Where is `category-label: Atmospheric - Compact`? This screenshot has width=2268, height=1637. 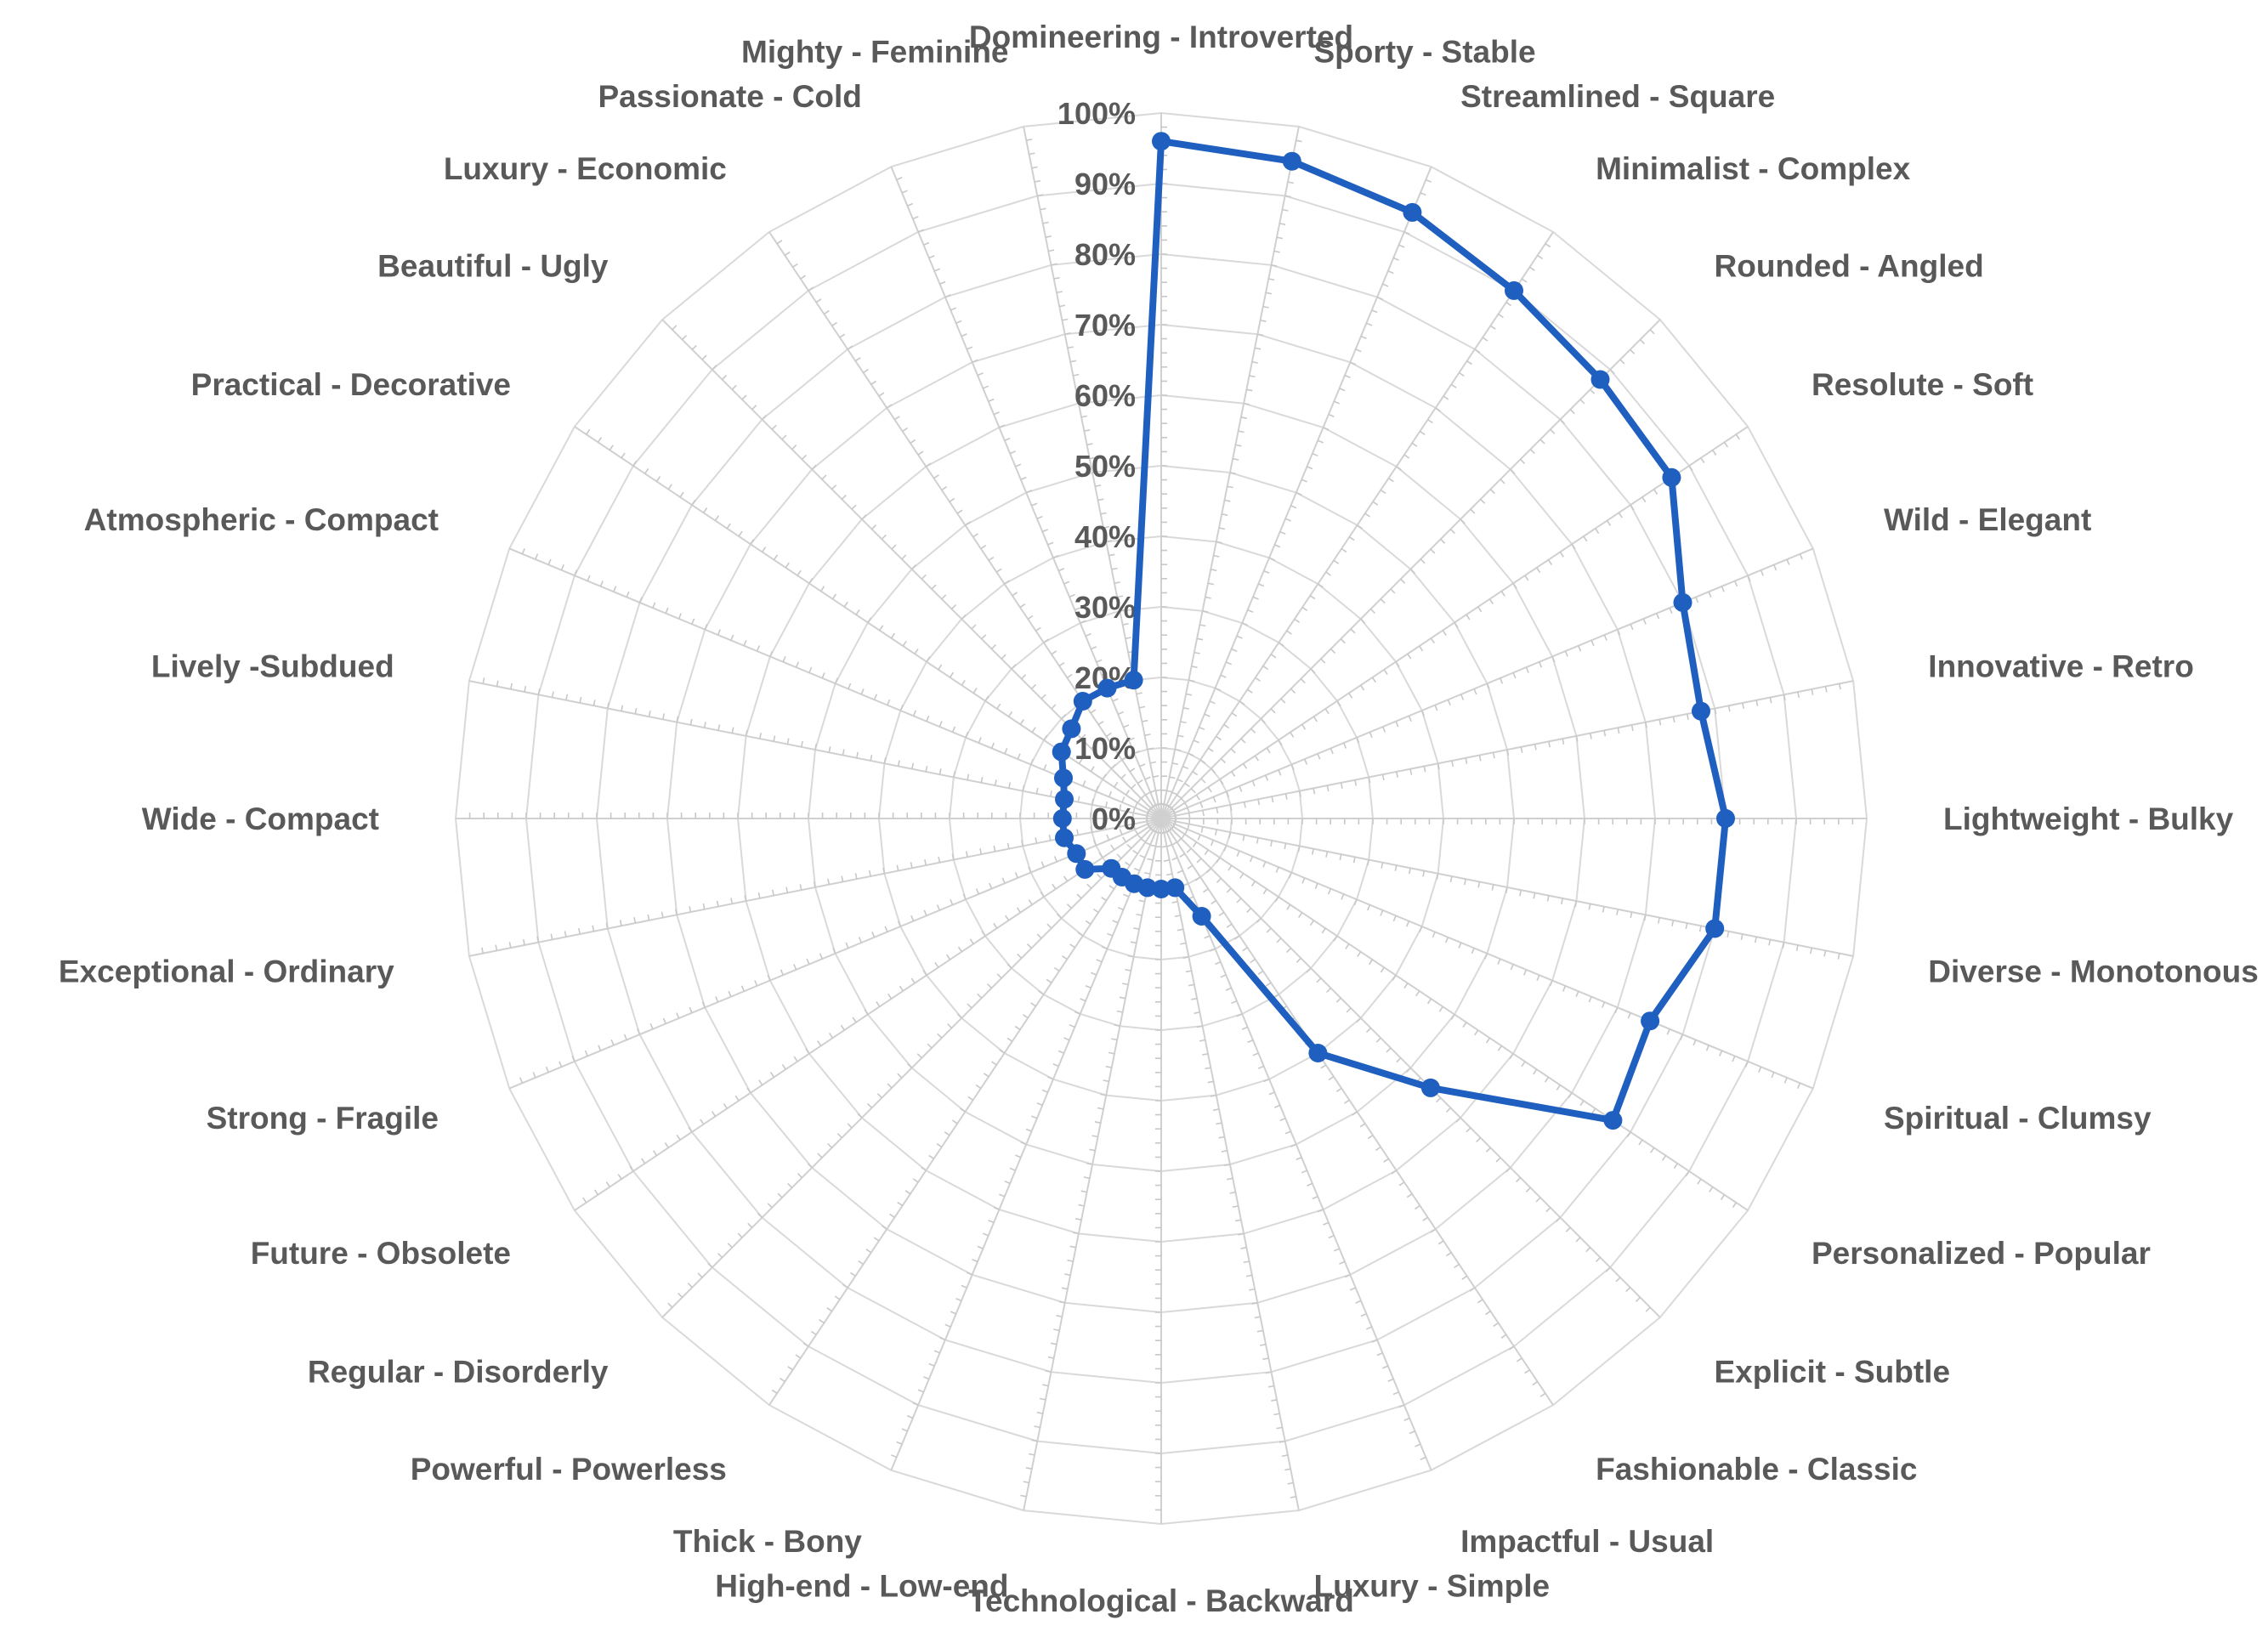 category-label: Atmospheric - Compact is located at coordinates (261, 519).